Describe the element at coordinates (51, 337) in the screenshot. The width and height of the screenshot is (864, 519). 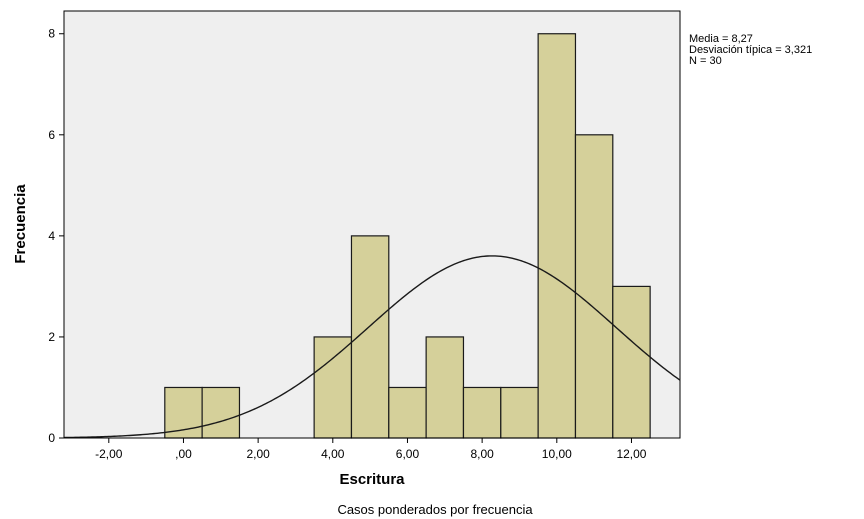
I see `y-tick-label: 2` at that location.